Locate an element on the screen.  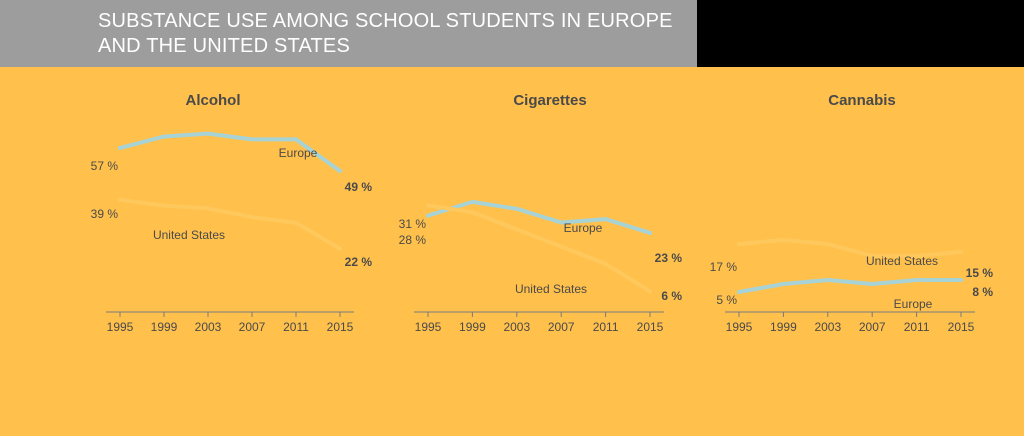
alcohol-europe-start-label: 57 % is located at coordinates (105, 166).